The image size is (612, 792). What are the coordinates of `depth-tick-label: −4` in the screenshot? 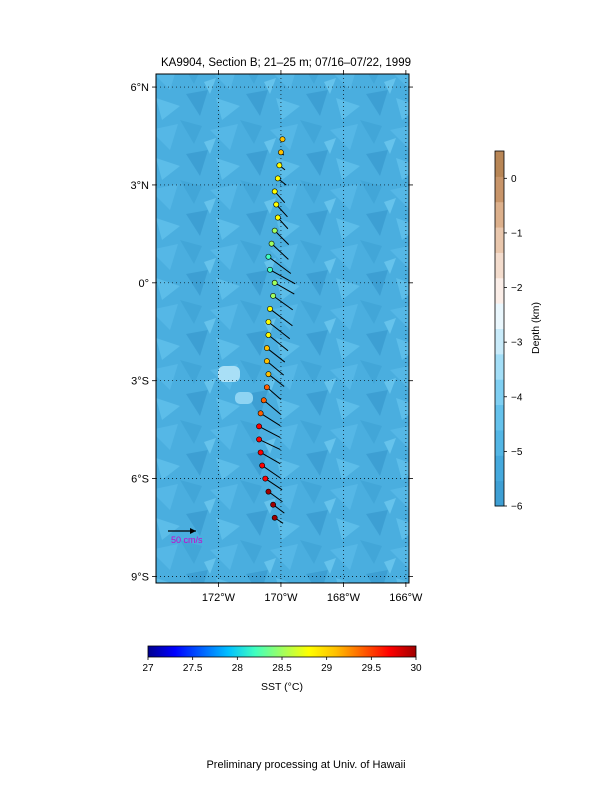 It's located at (517, 397).